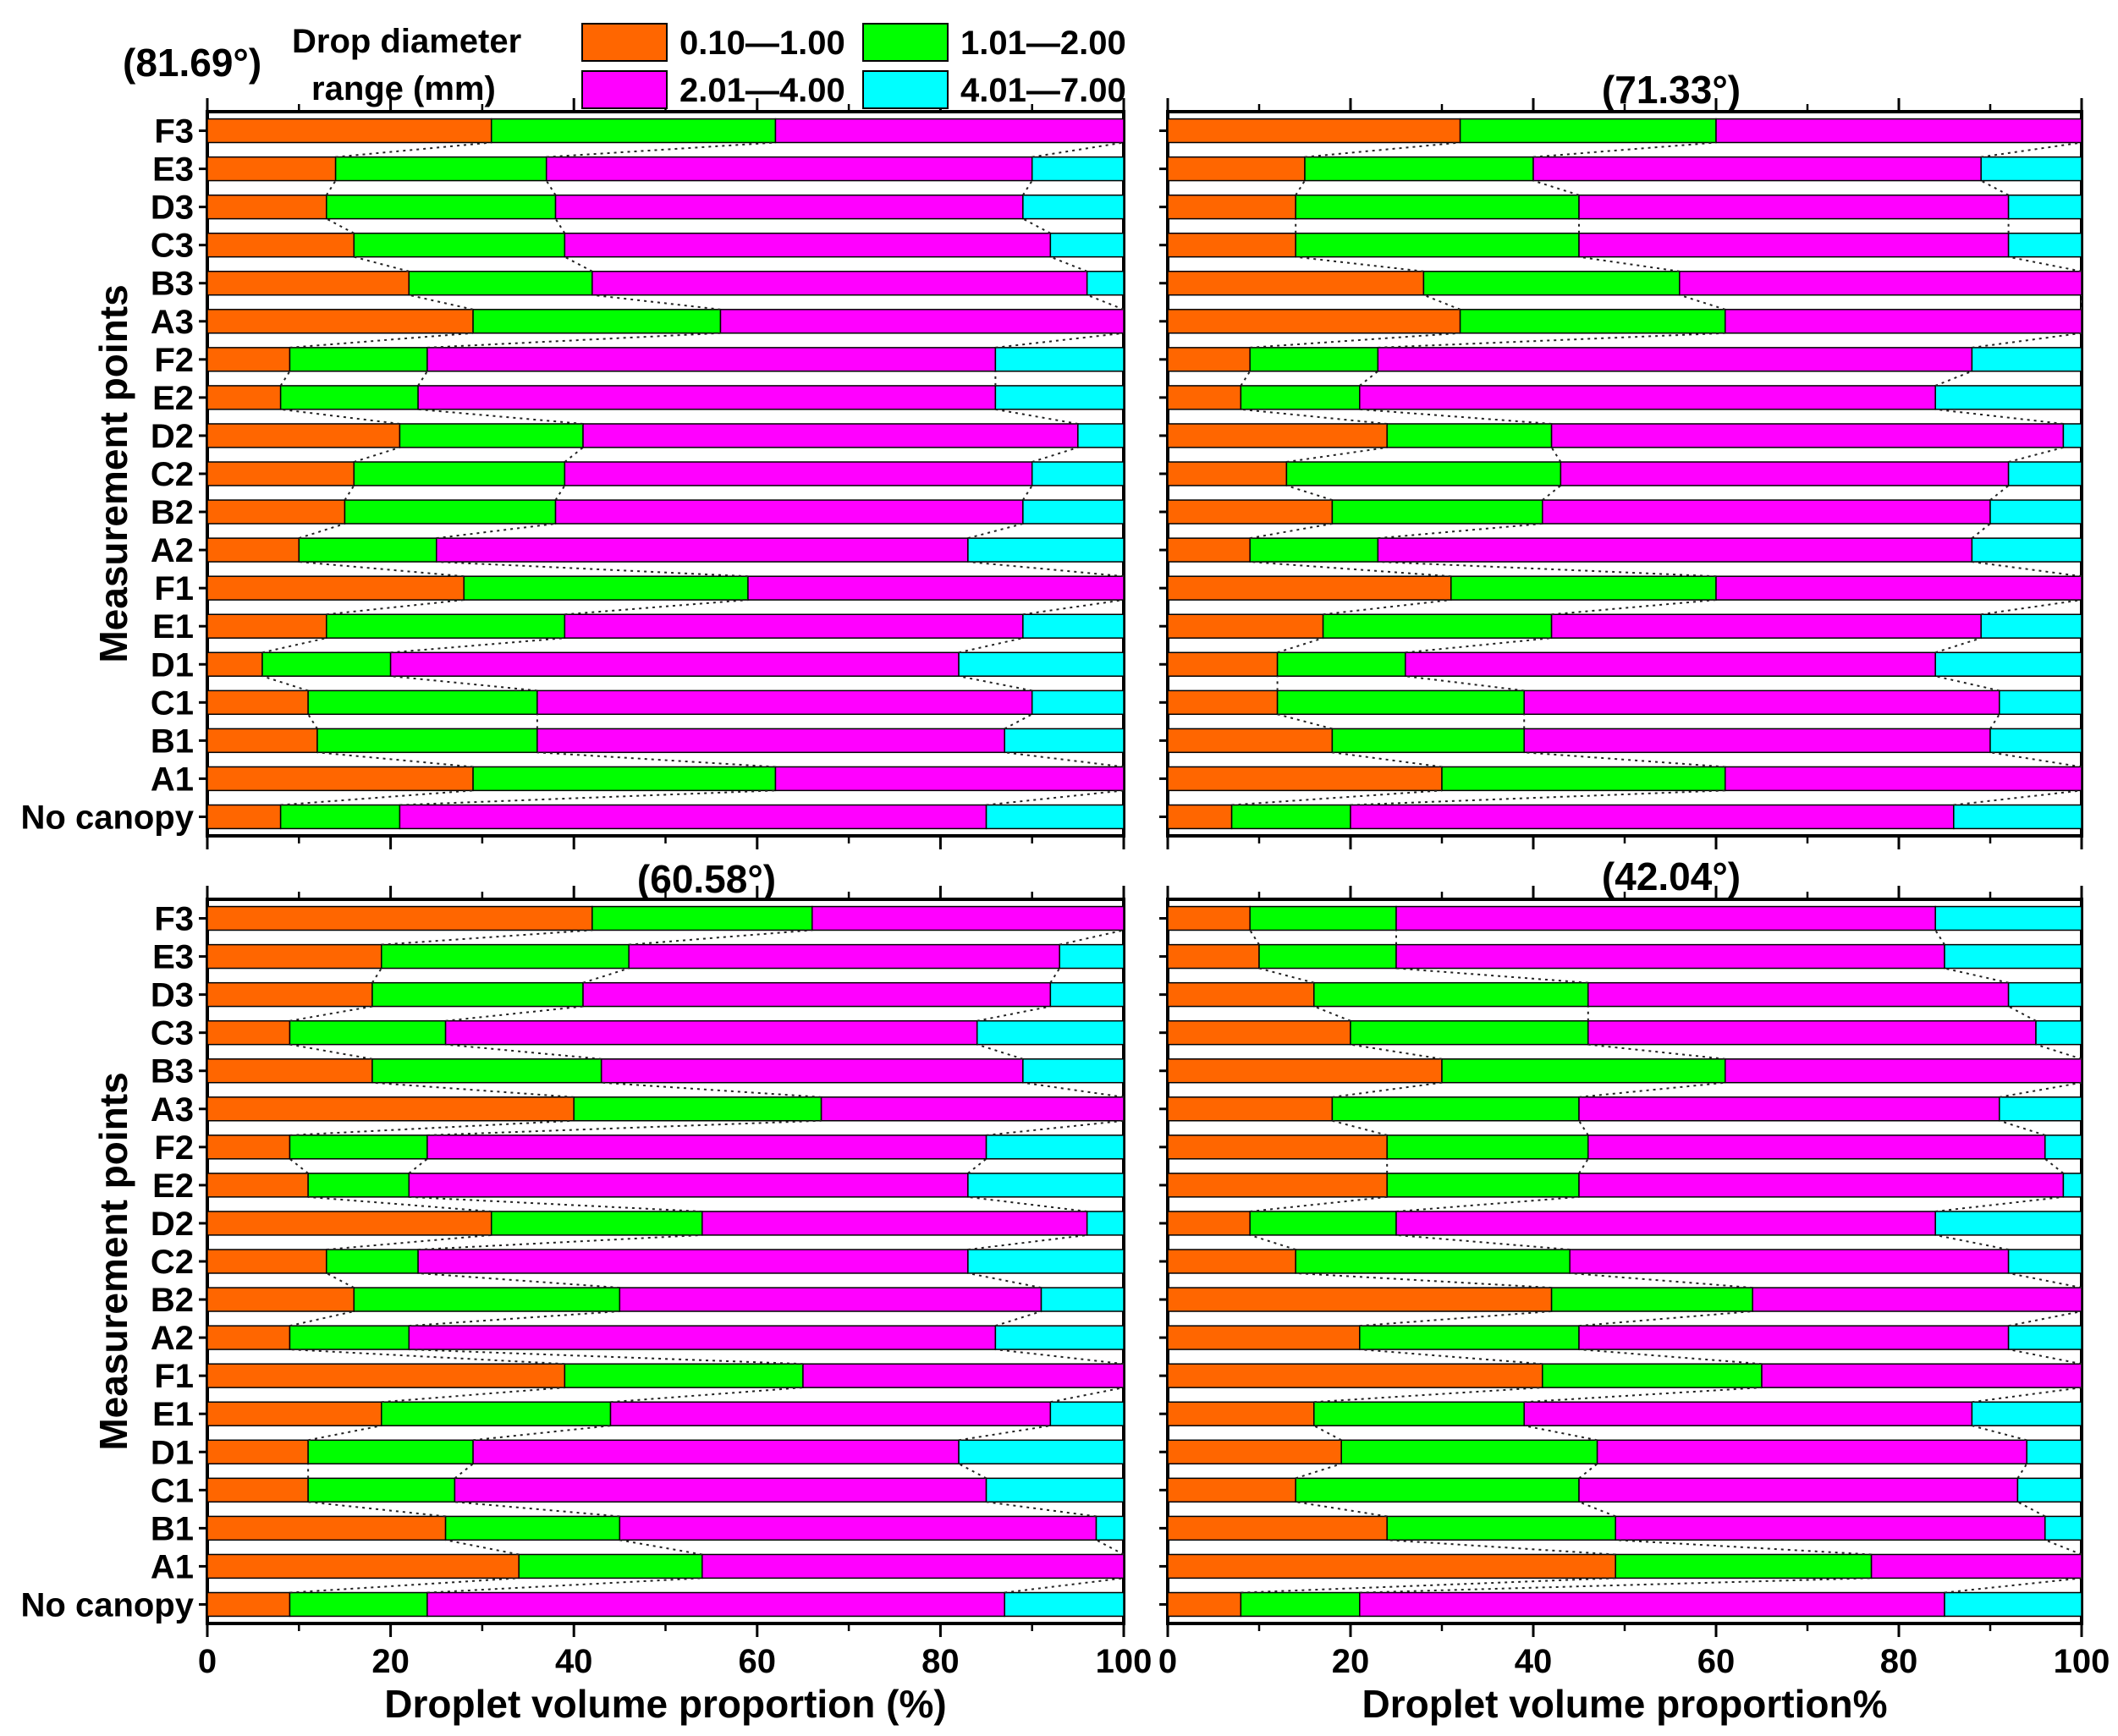  I want to click on y-tick-label: B1, so click(173, 741).